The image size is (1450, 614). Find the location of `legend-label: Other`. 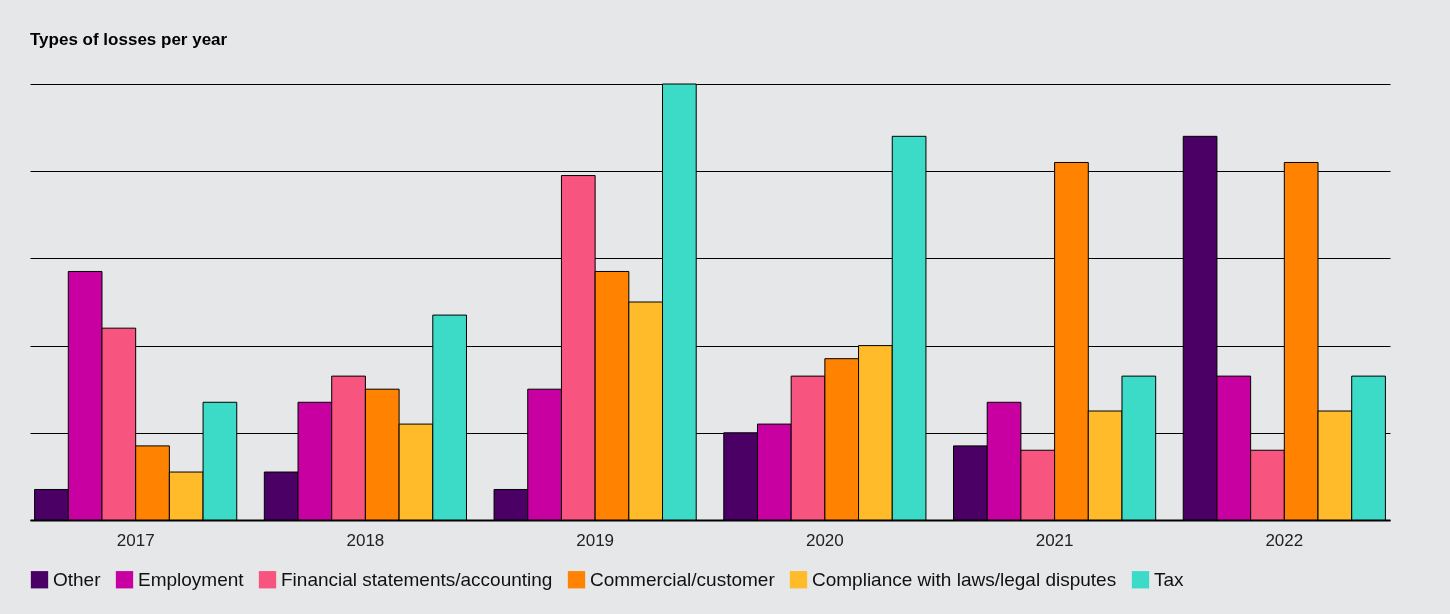

legend-label: Other is located at coordinates (77, 579).